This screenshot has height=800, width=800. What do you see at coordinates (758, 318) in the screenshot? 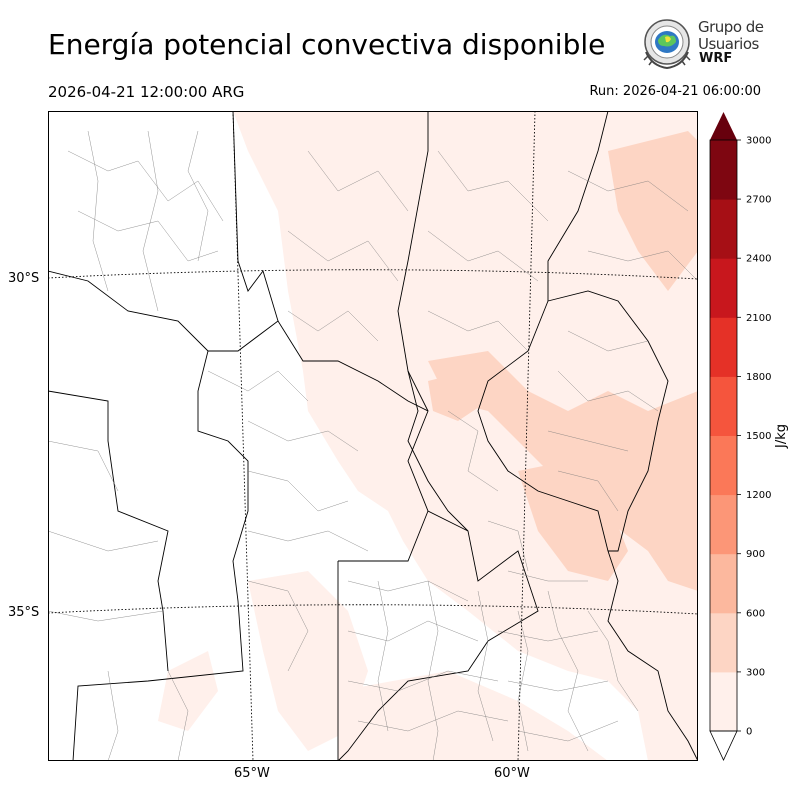
I see `colorbar-tick-label: 2100` at bounding box center [758, 318].